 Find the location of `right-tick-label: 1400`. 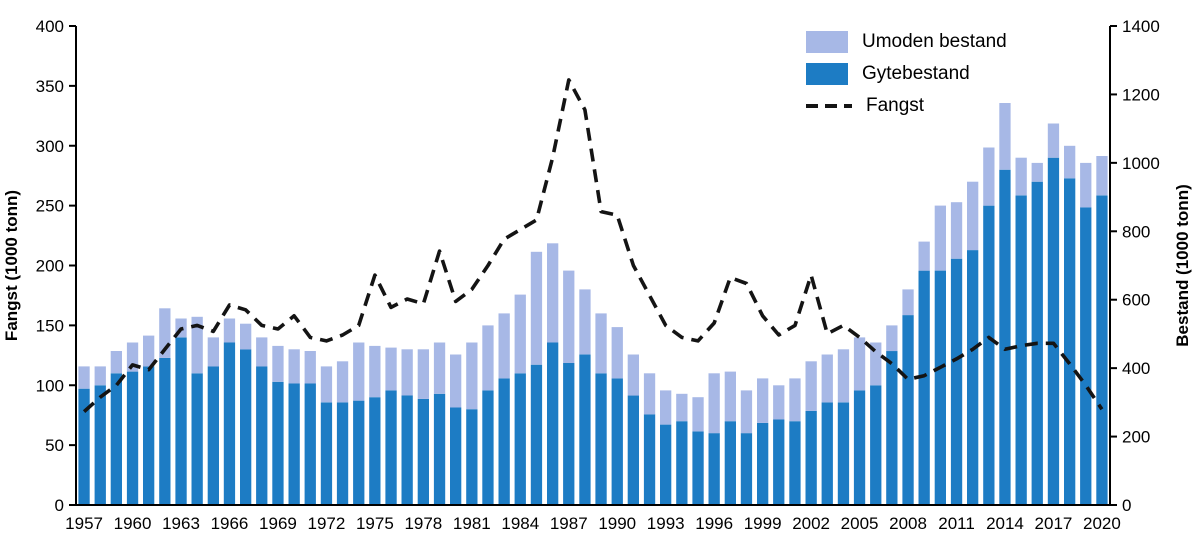

right-tick-label: 1400 is located at coordinates (1141, 26).